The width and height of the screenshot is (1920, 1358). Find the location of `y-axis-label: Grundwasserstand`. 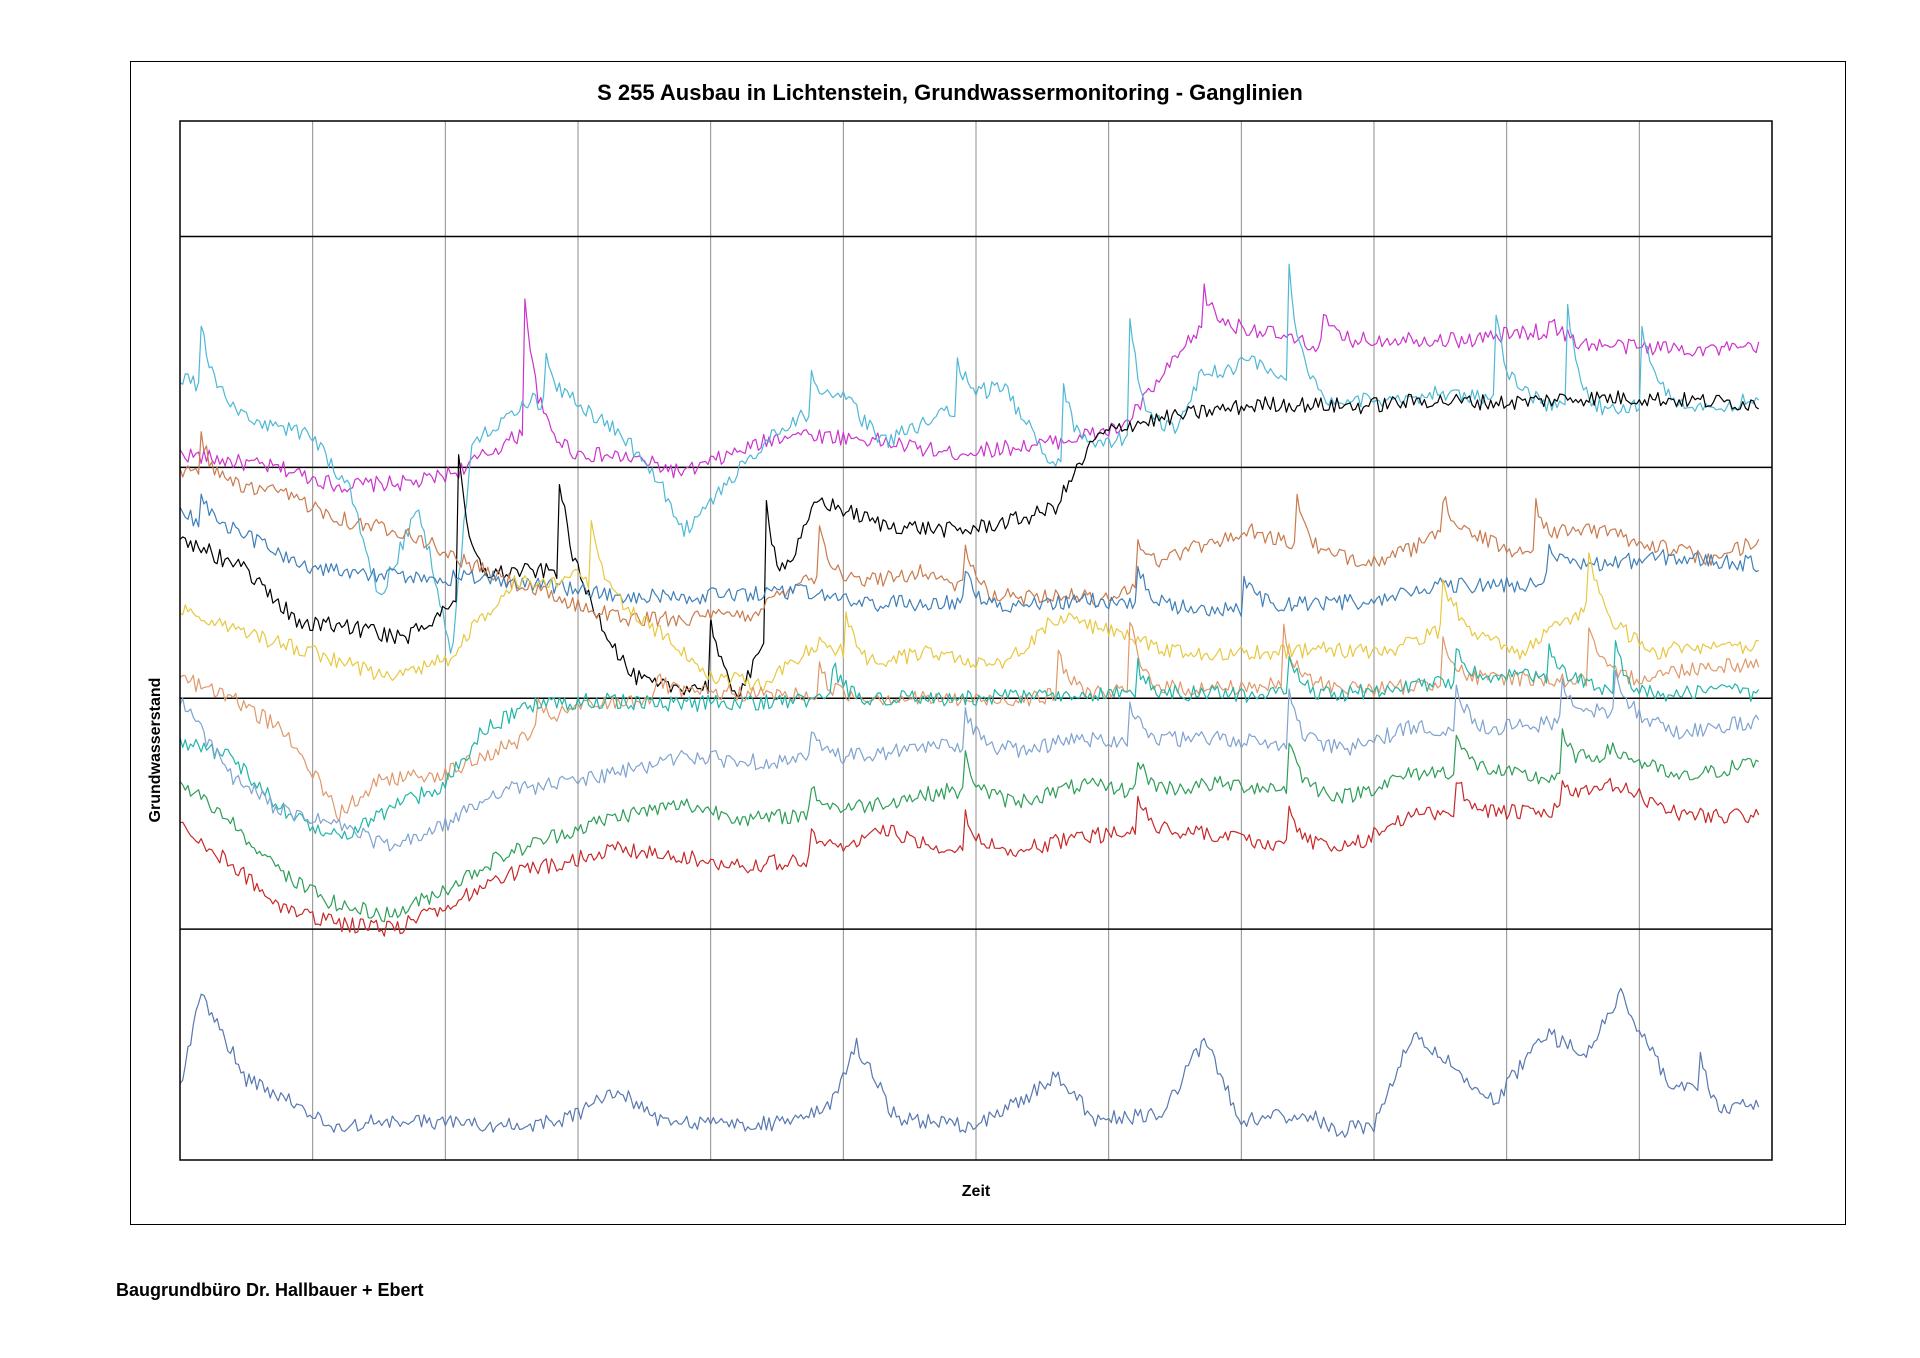

y-axis-label: Grundwasserstand is located at coordinates (155, 750).